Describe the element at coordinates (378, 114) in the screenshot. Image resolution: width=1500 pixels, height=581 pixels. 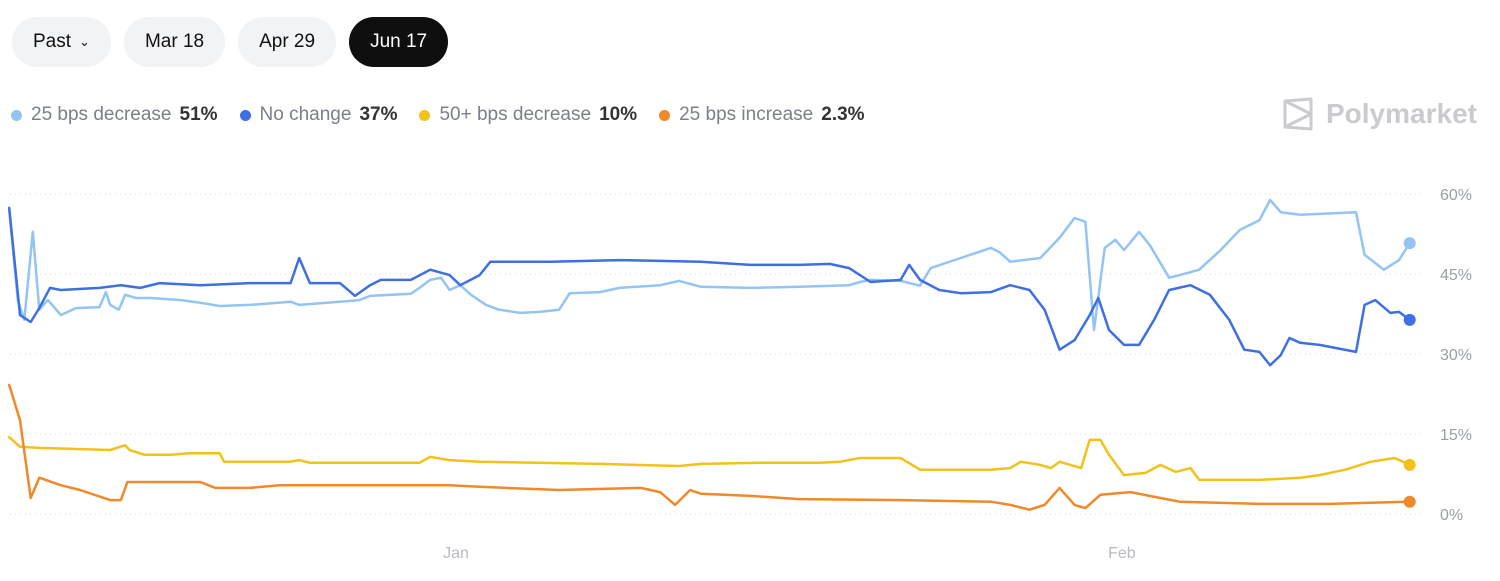
I see `legend-value: 37%` at that location.